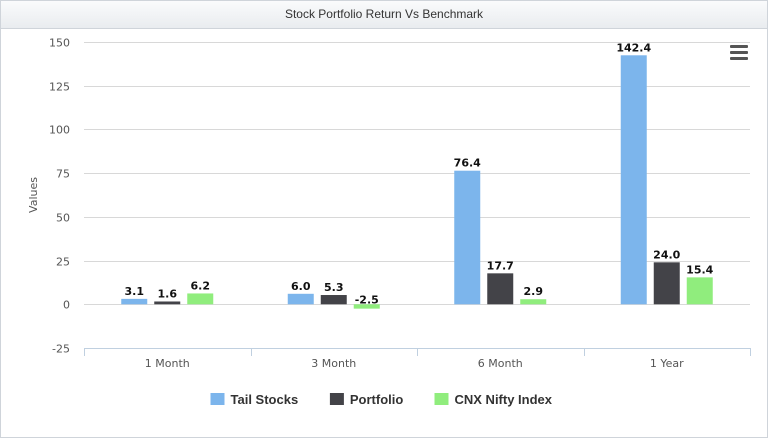 The height and width of the screenshot is (438, 768). Describe the element at coordinates (500, 363) in the screenshot. I see `x-tick-label: 6 Month` at that location.